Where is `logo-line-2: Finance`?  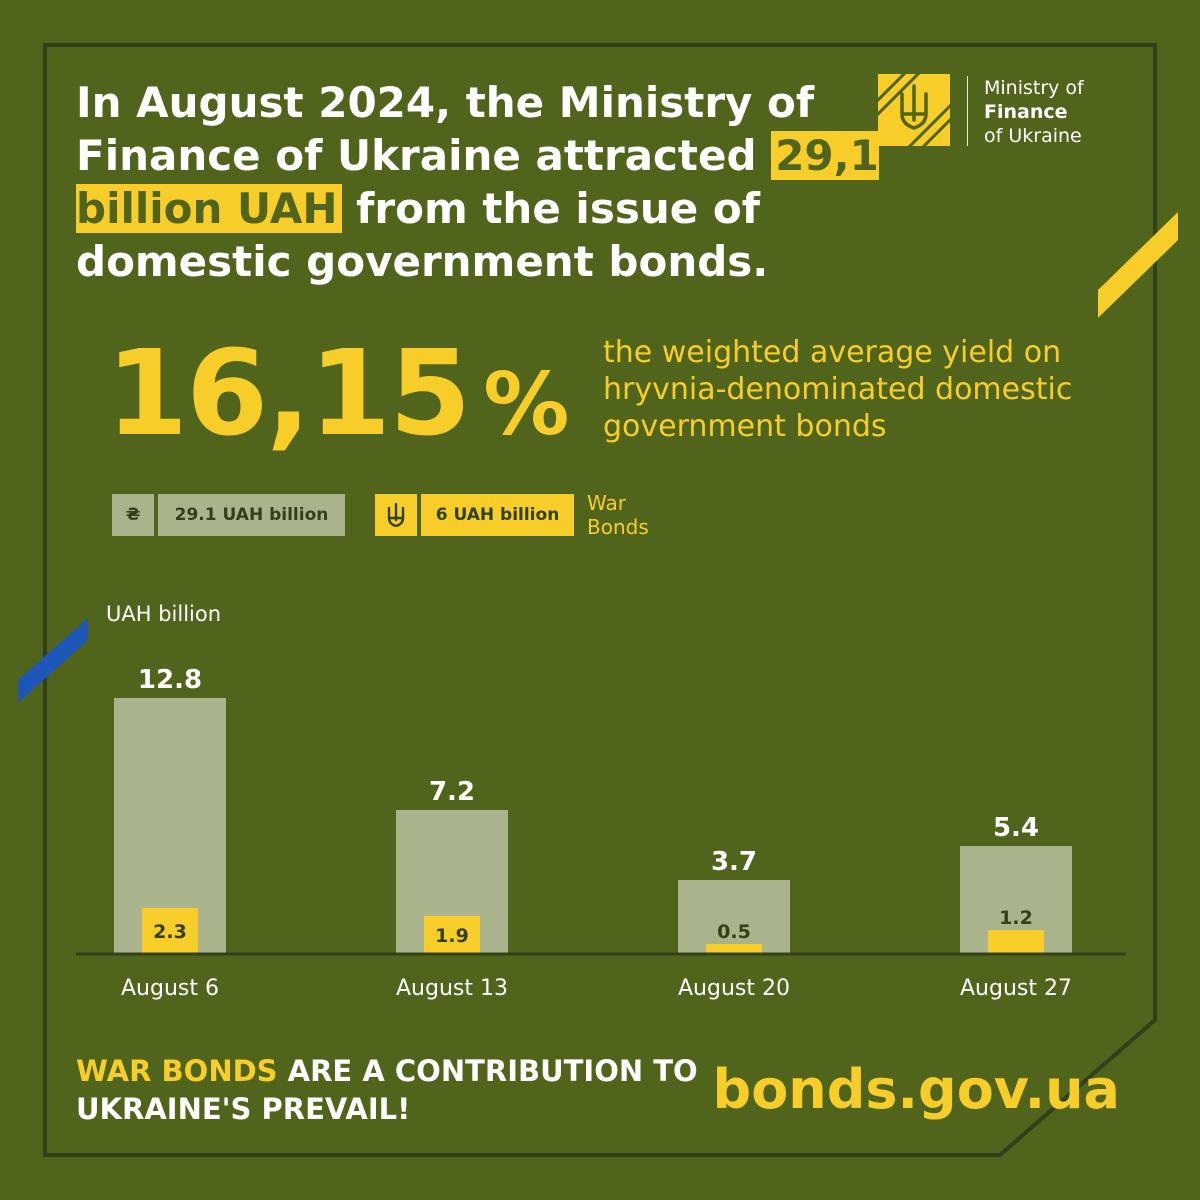
logo-line-2: Finance is located at coordinates (1026, 112).